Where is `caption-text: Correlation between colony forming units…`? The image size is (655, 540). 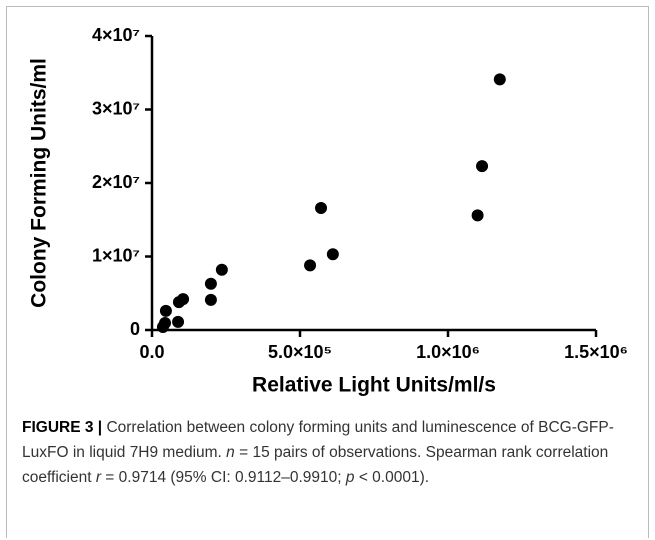 caption-text: Correlation between colony forming units… is located at coordinates (318, 440).